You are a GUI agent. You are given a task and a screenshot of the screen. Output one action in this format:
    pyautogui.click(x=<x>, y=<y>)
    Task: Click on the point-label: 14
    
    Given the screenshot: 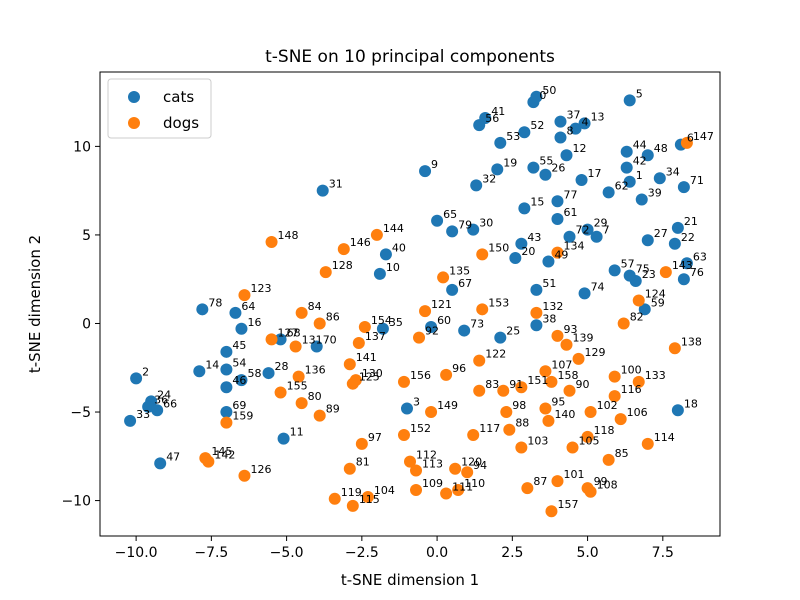 What is the action you would take?
    pyautogui.click(x=212, y=364)
    